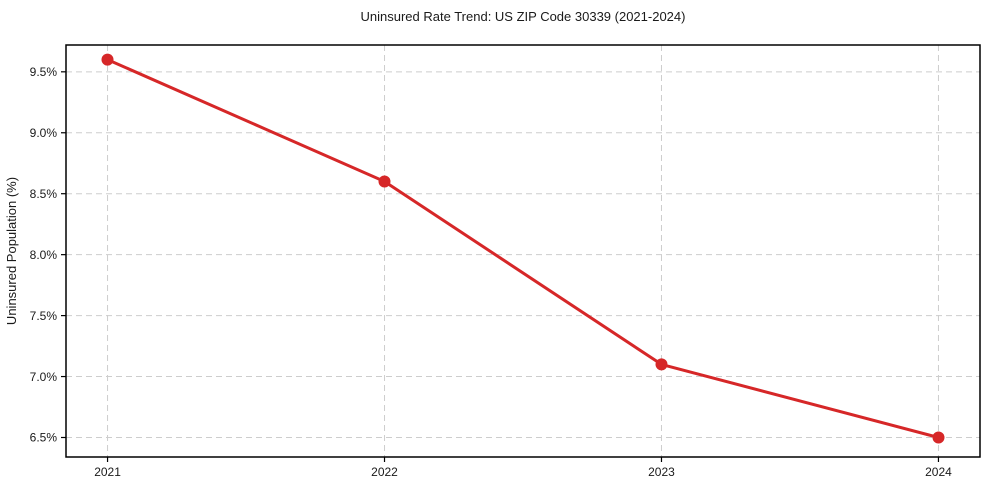 This screenshot has height=490, width=989. What do you see at coordinates (44, 377) in the screenshot?
I see `y-tick-label: 7.0%` at bounding box center [44, 377].